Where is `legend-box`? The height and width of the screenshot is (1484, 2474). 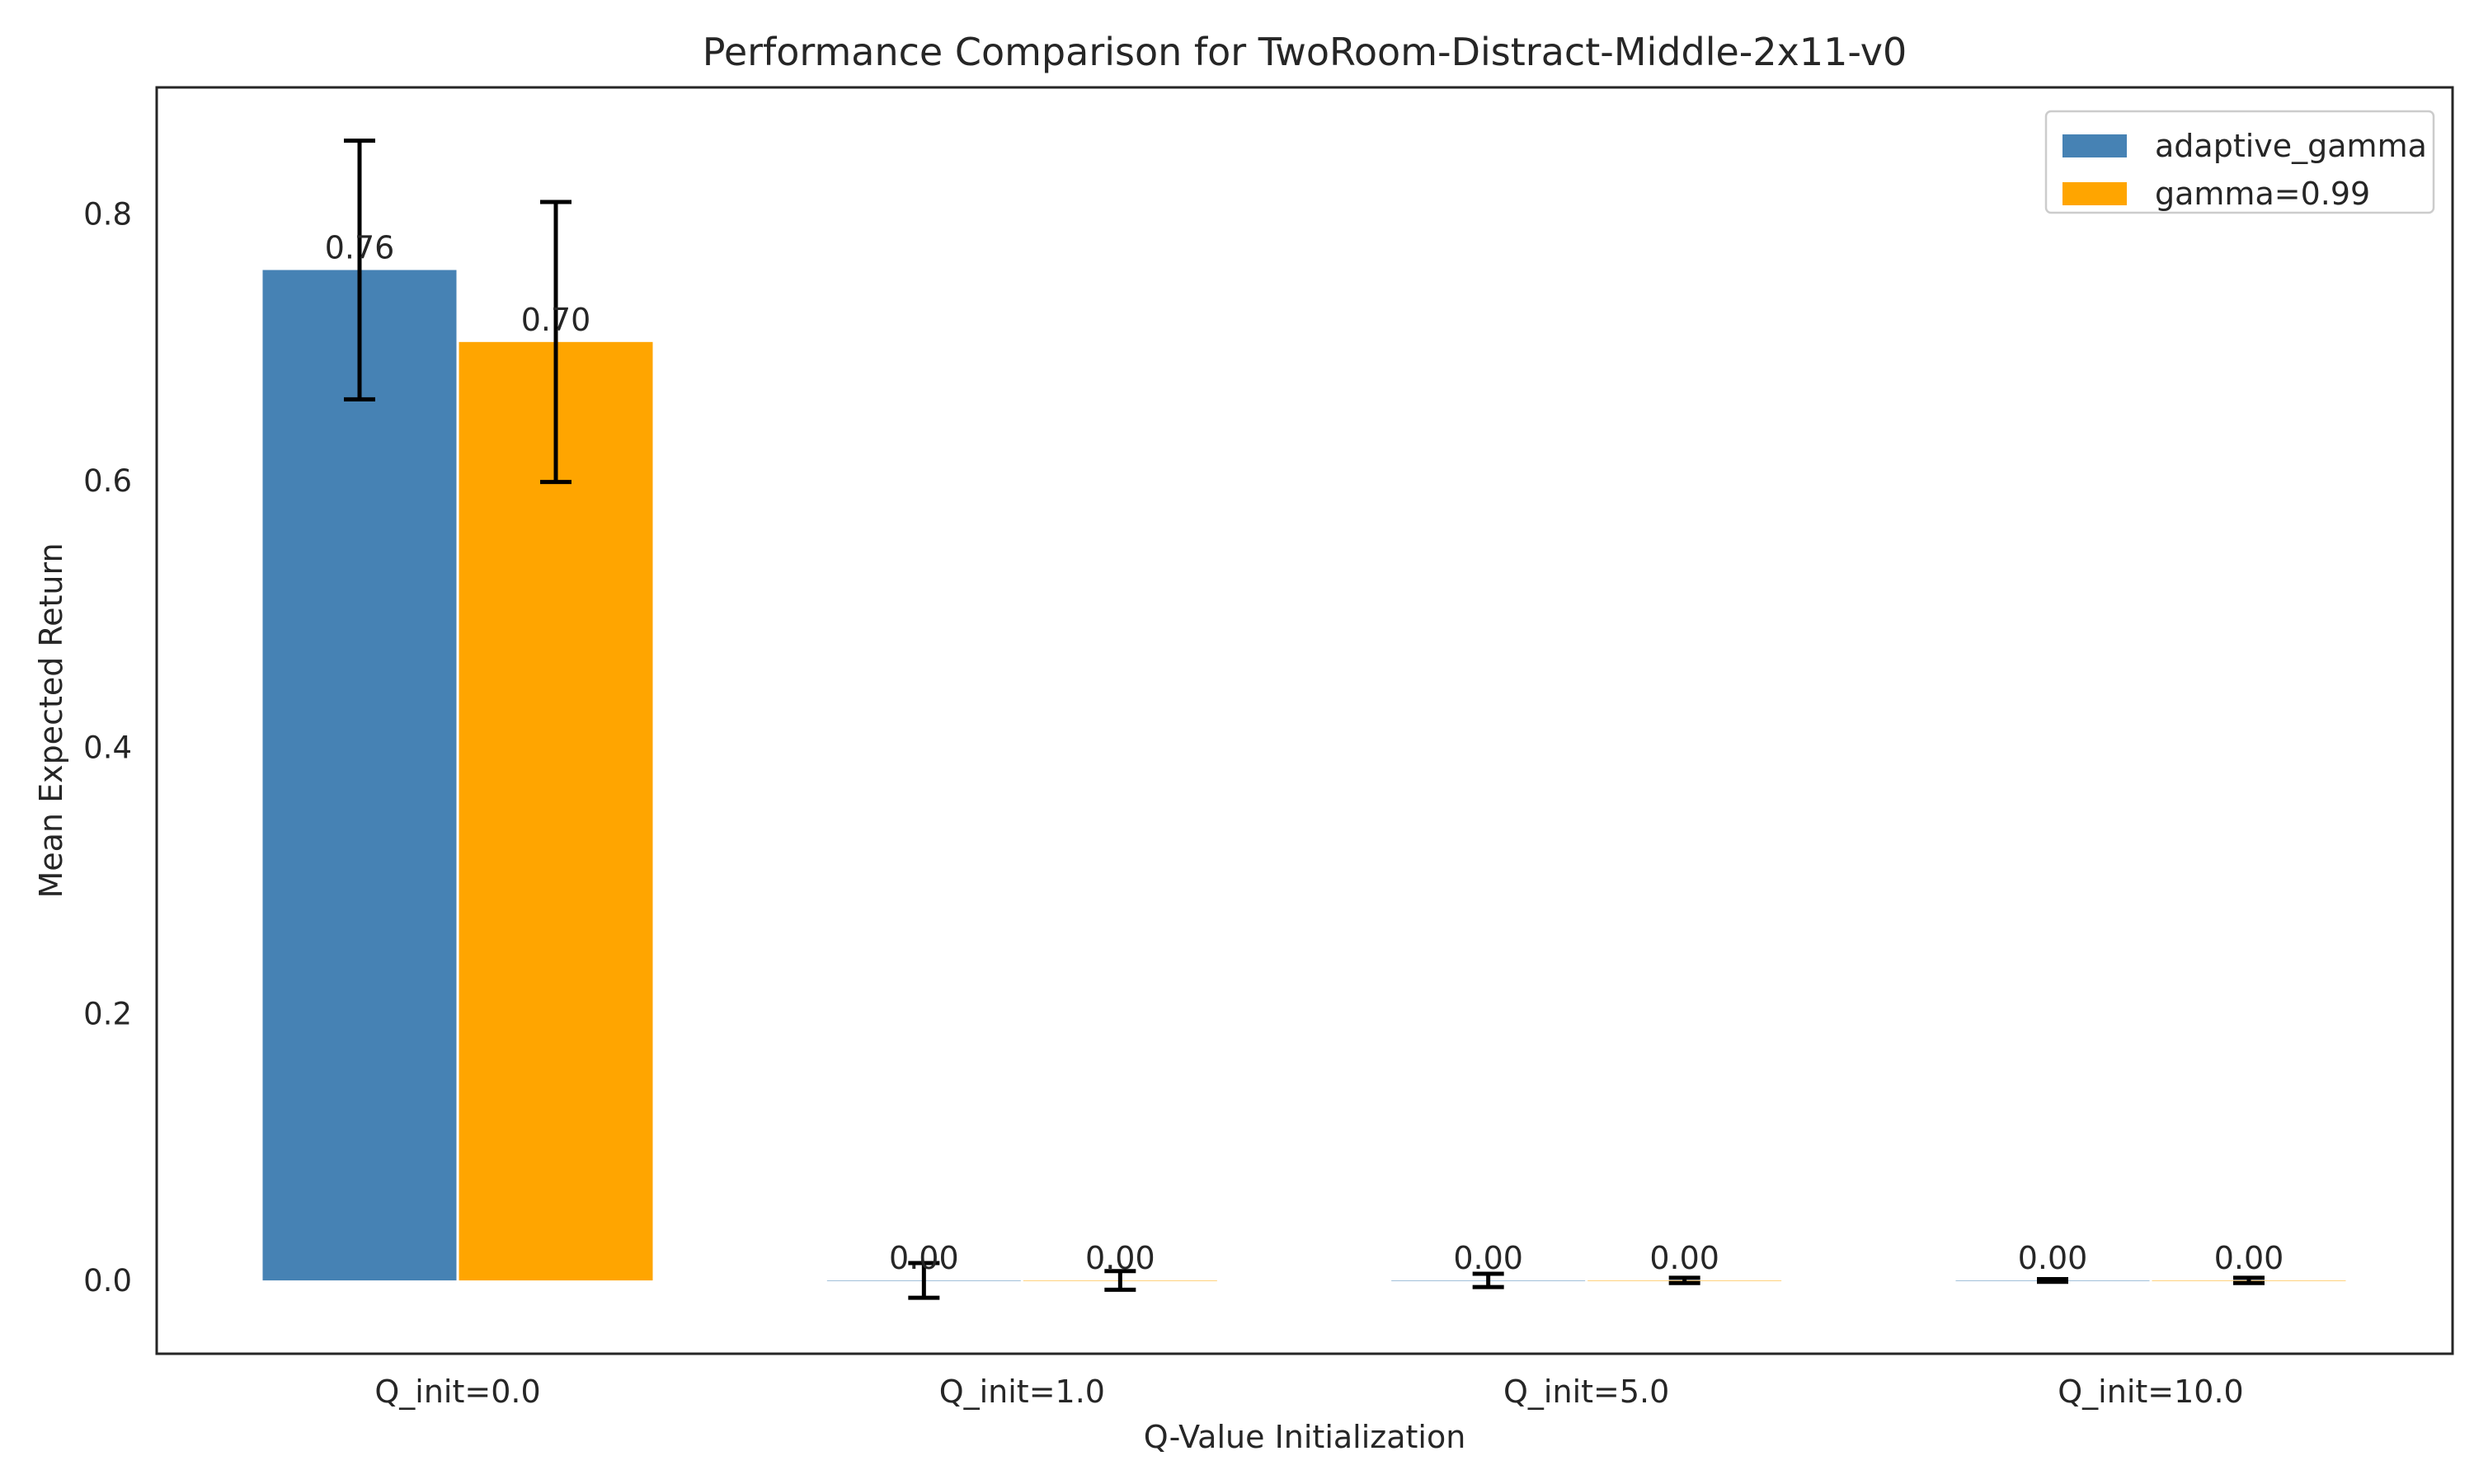
legend-box is located at coordinates (2239, 162).